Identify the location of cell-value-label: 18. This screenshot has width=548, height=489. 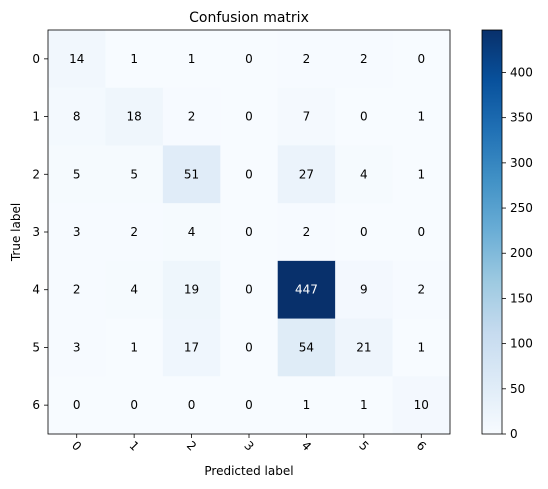
(134, 117).